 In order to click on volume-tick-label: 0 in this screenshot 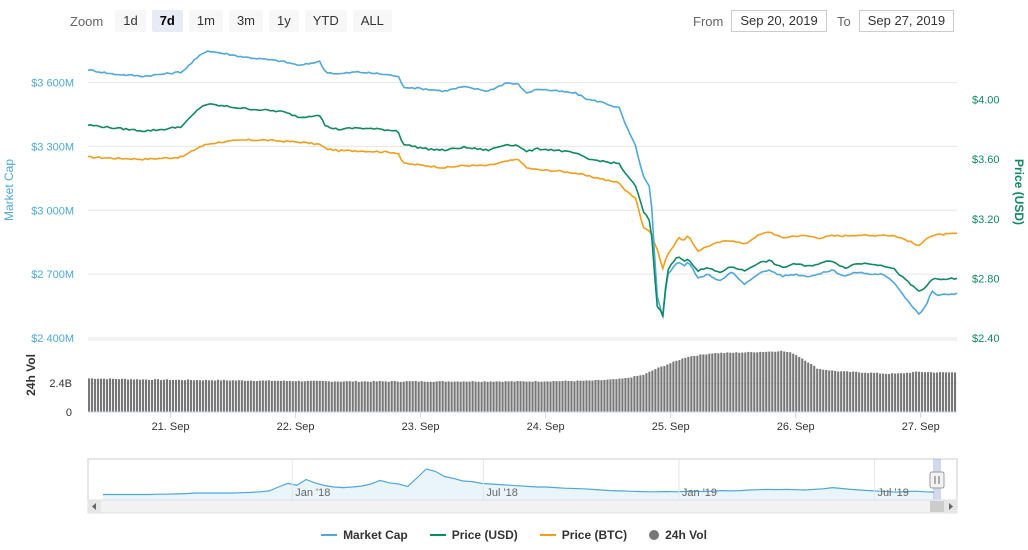, I will do `click(69, 413)`.